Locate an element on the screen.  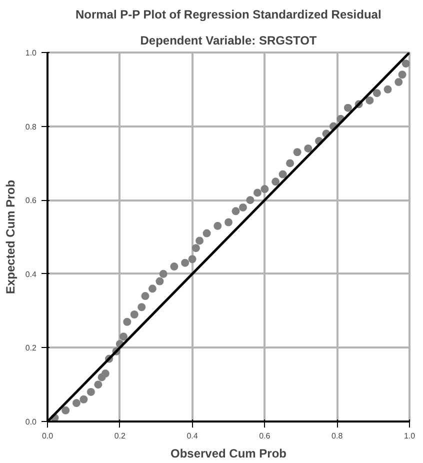
y-tick-label: 0.6 is located at coordinates (31, 201).